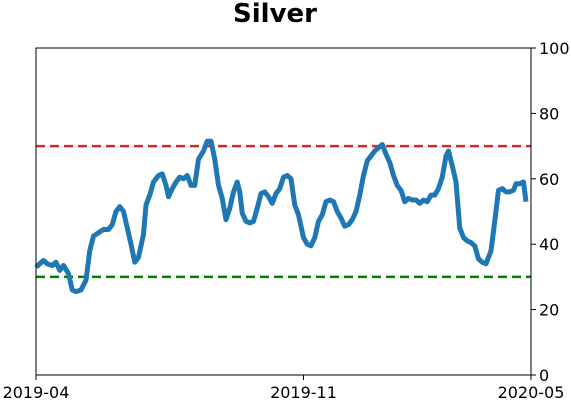  I want to click on chart-title: Silver, so click(275, 14).